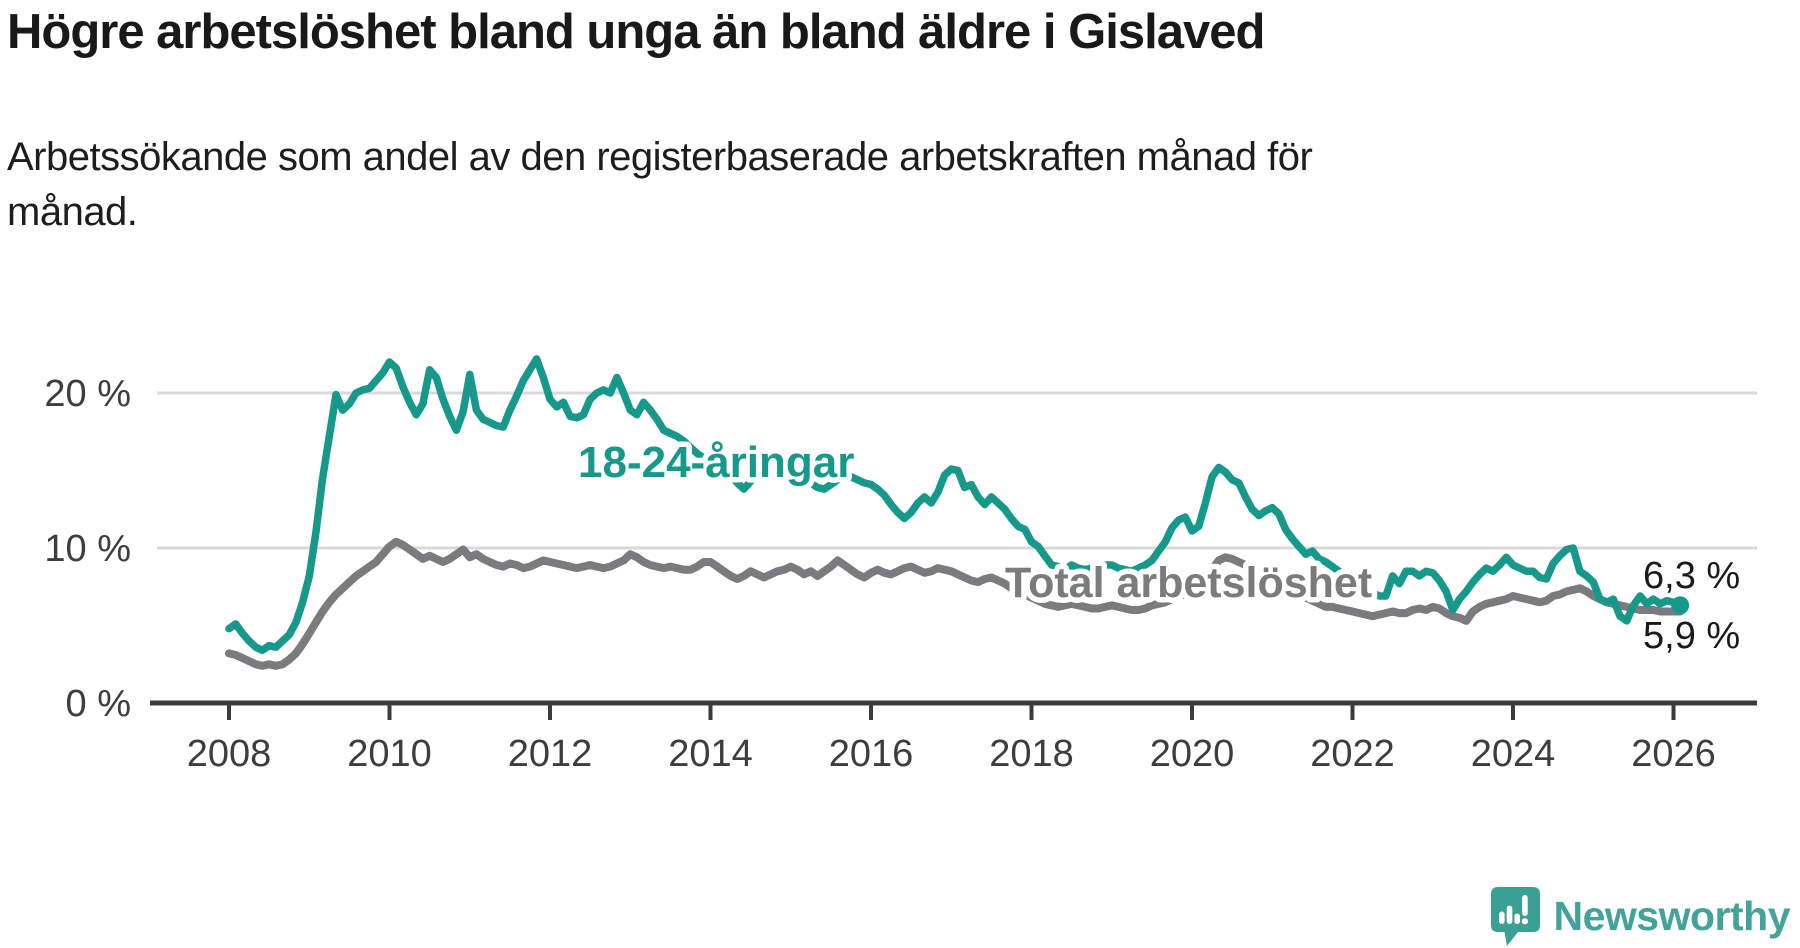 The image size is (1800, 948). I want to click on x-tick-label: 2012, so click(550, 754).